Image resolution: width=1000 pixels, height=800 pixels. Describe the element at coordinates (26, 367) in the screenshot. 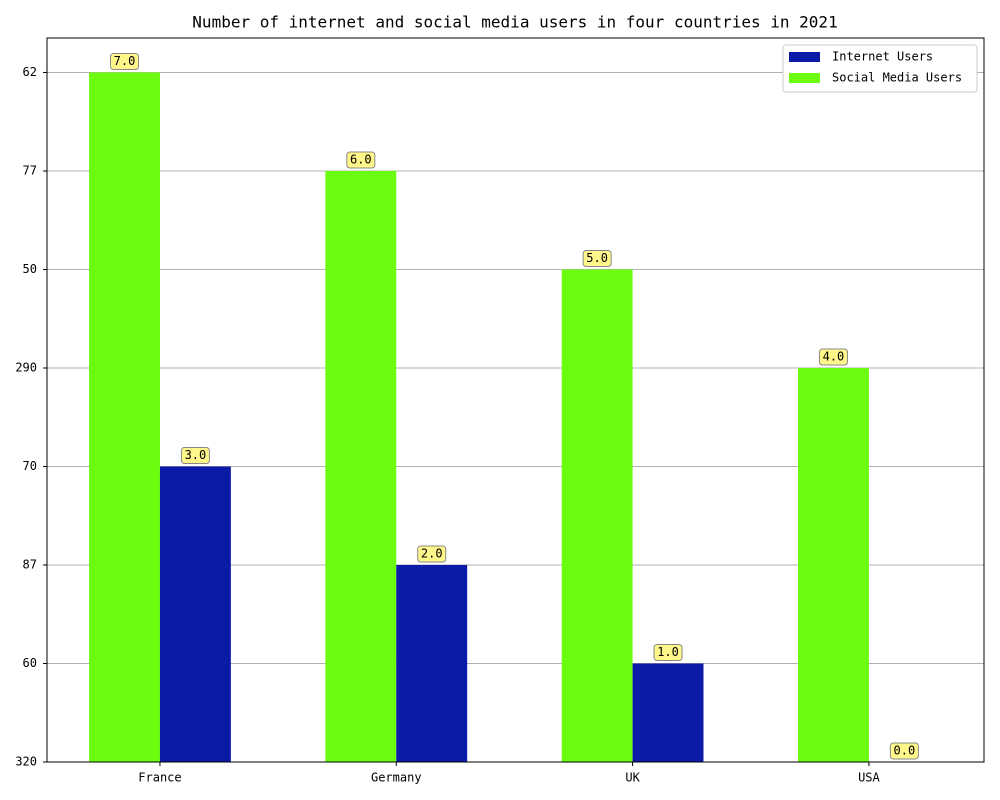

I see `y-tick-label: 290` at that location.